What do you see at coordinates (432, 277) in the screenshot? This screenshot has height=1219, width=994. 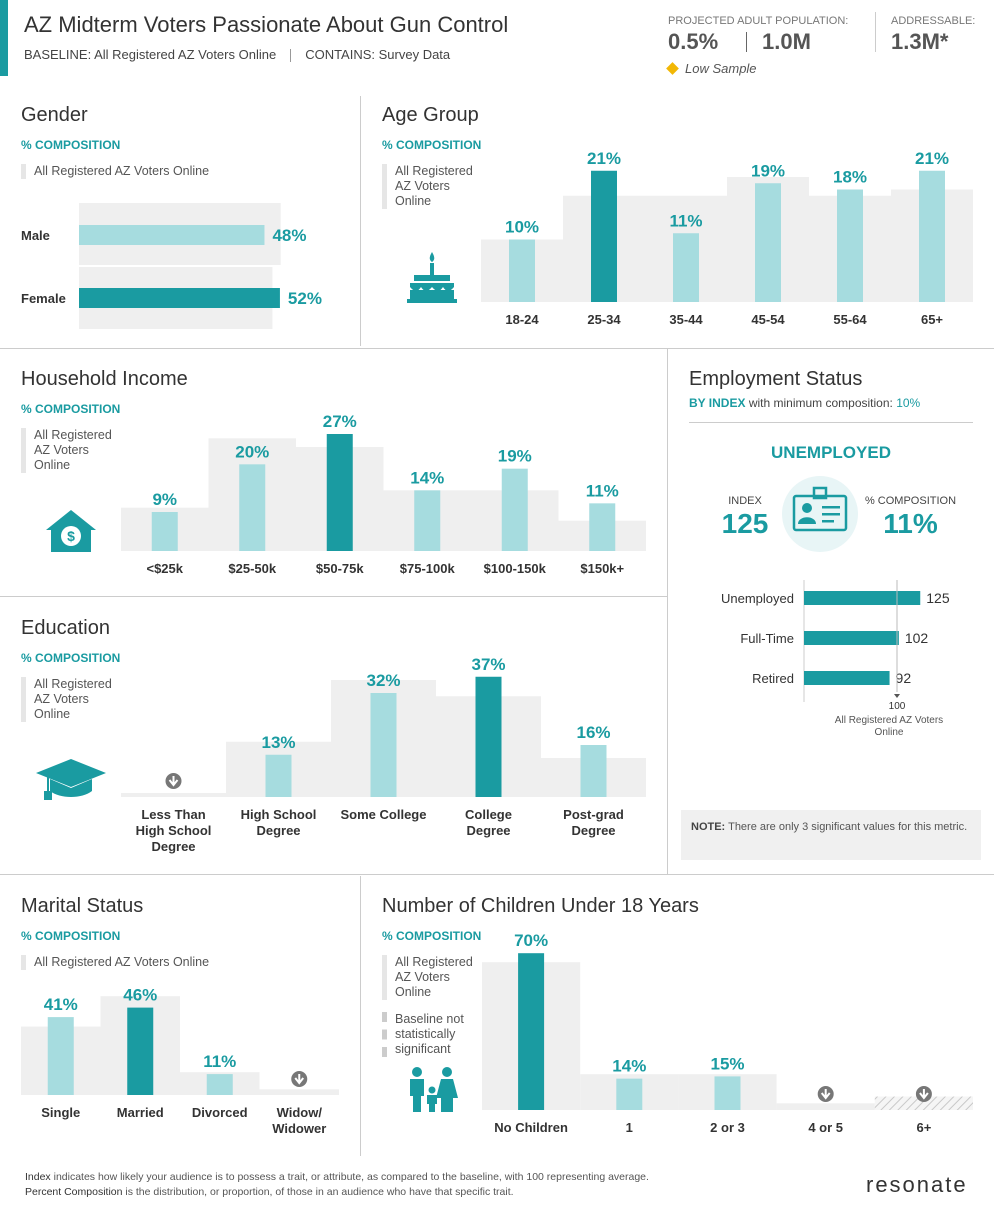 I see `birthday-cake-icon` at bounding box center [432, 277].